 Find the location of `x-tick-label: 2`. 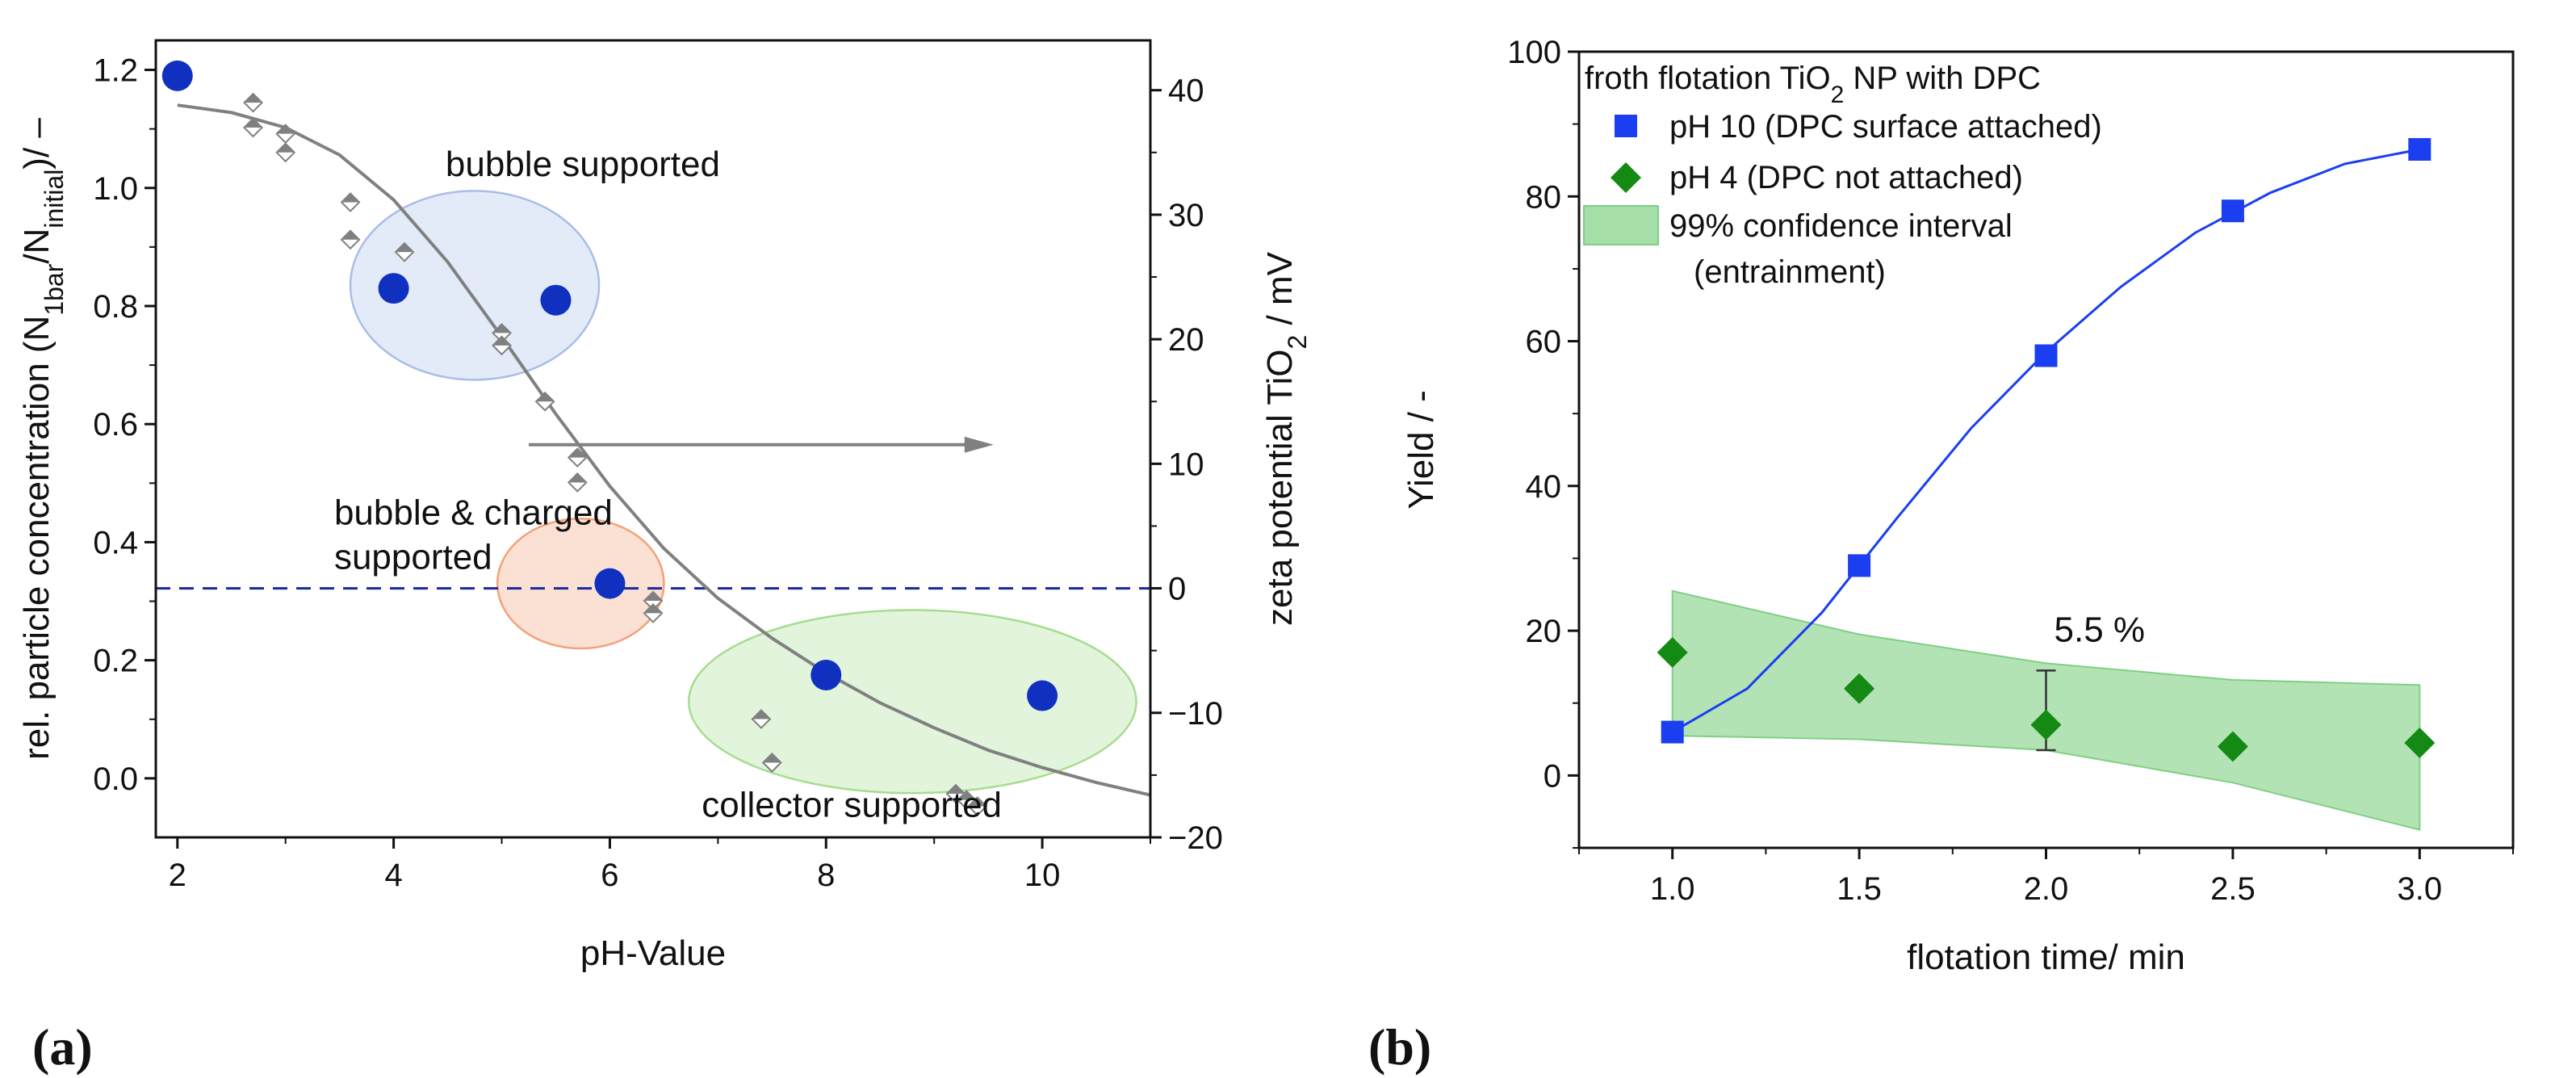

x-tick-label: 2 is located at coordinates (178, 875).